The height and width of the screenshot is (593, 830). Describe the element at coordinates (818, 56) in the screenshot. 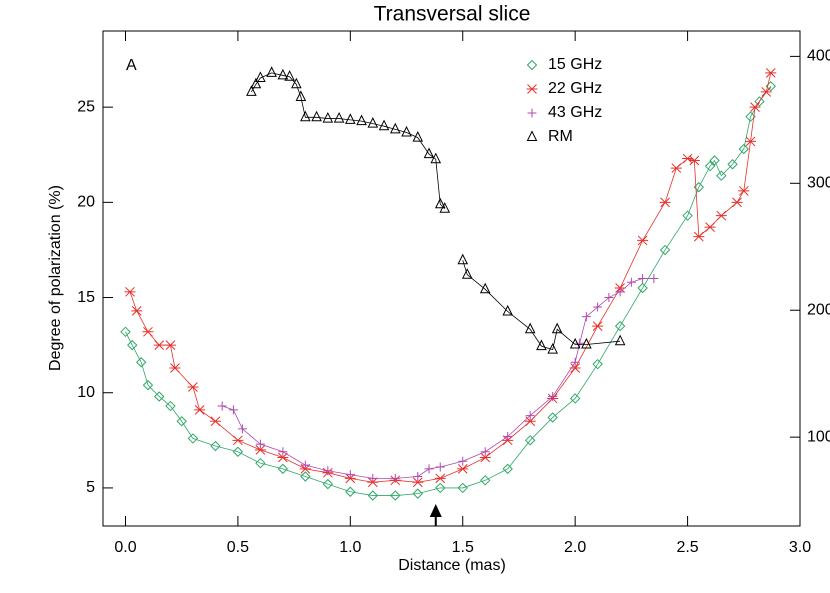

I see `y2-tick-label: 400` at that location.